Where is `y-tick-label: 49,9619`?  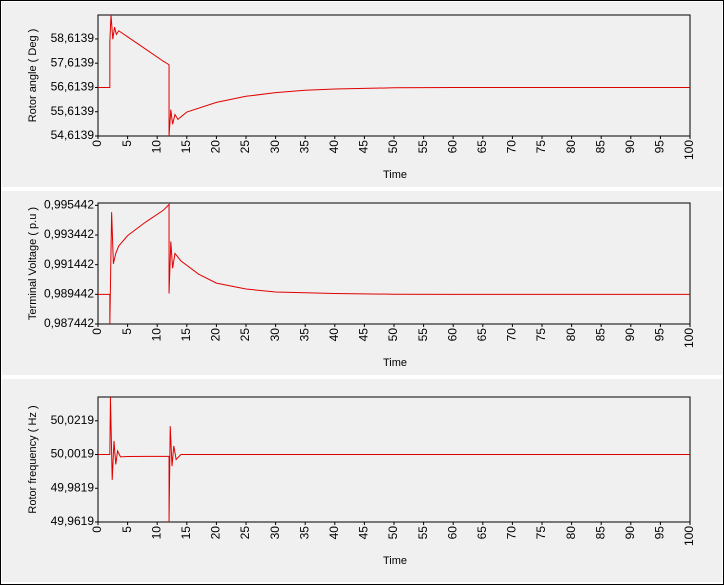 y-tick-label: 49,9619 is located at coordinates (73, 521).